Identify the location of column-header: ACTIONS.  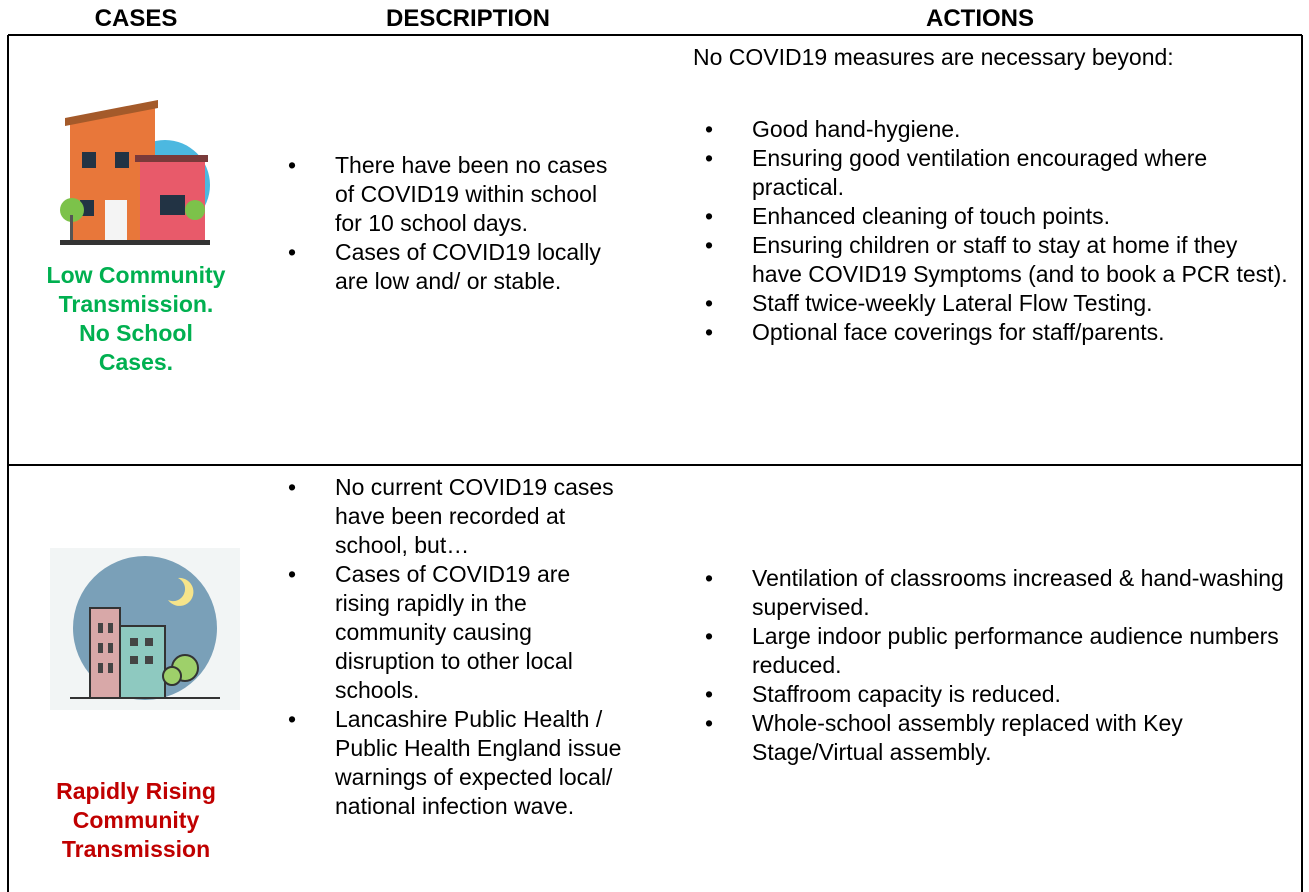
(980, 18).